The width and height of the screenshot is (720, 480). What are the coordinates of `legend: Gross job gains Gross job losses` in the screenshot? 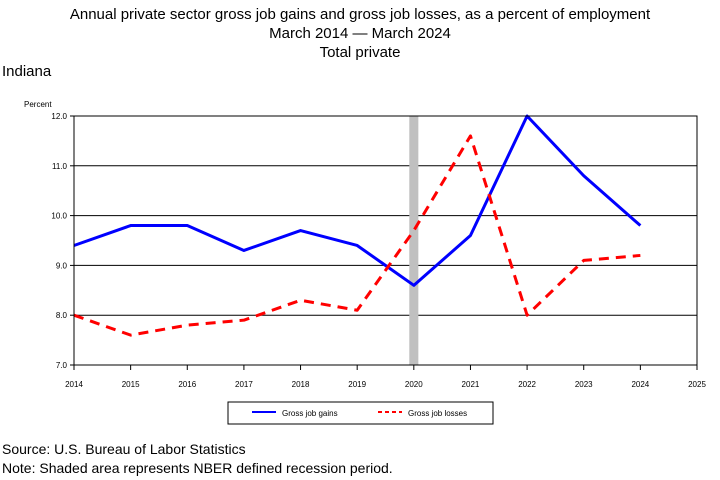 It's located at (360, 413).